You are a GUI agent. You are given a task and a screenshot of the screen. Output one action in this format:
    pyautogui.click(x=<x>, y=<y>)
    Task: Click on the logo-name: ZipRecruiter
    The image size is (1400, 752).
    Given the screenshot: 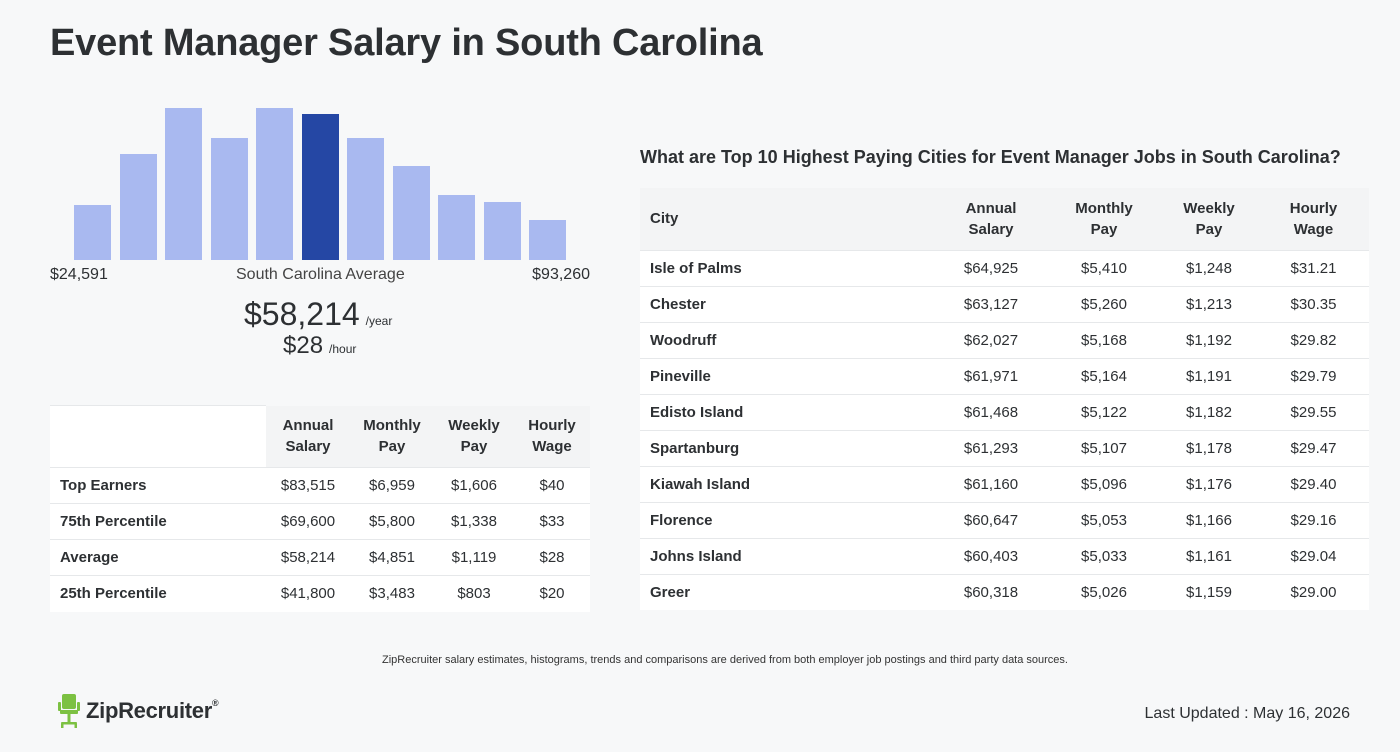 What is the action you would take?
    pyautogui.click(x=149, y=710)
    